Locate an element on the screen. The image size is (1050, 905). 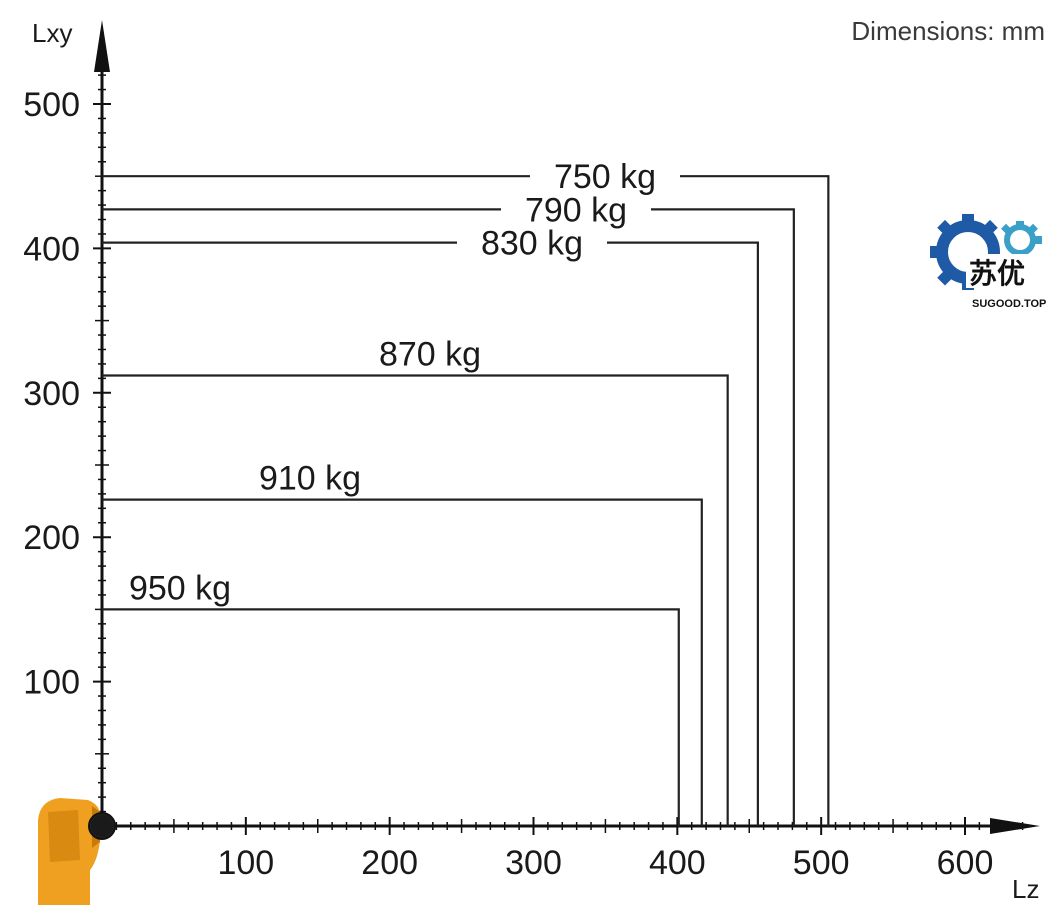
robot-arm-icon is located at coordinates (77, 851).